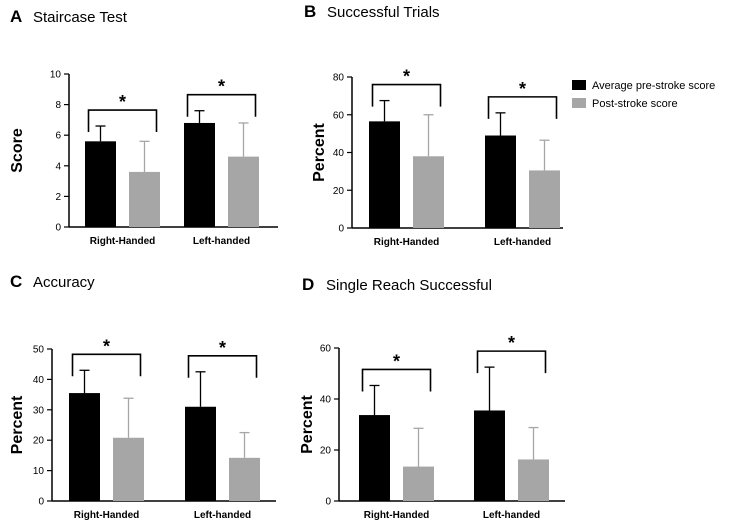 The height and width of the screenshot is (527, 750). I want to click on y-tick-label: 80, so click(339, 78).